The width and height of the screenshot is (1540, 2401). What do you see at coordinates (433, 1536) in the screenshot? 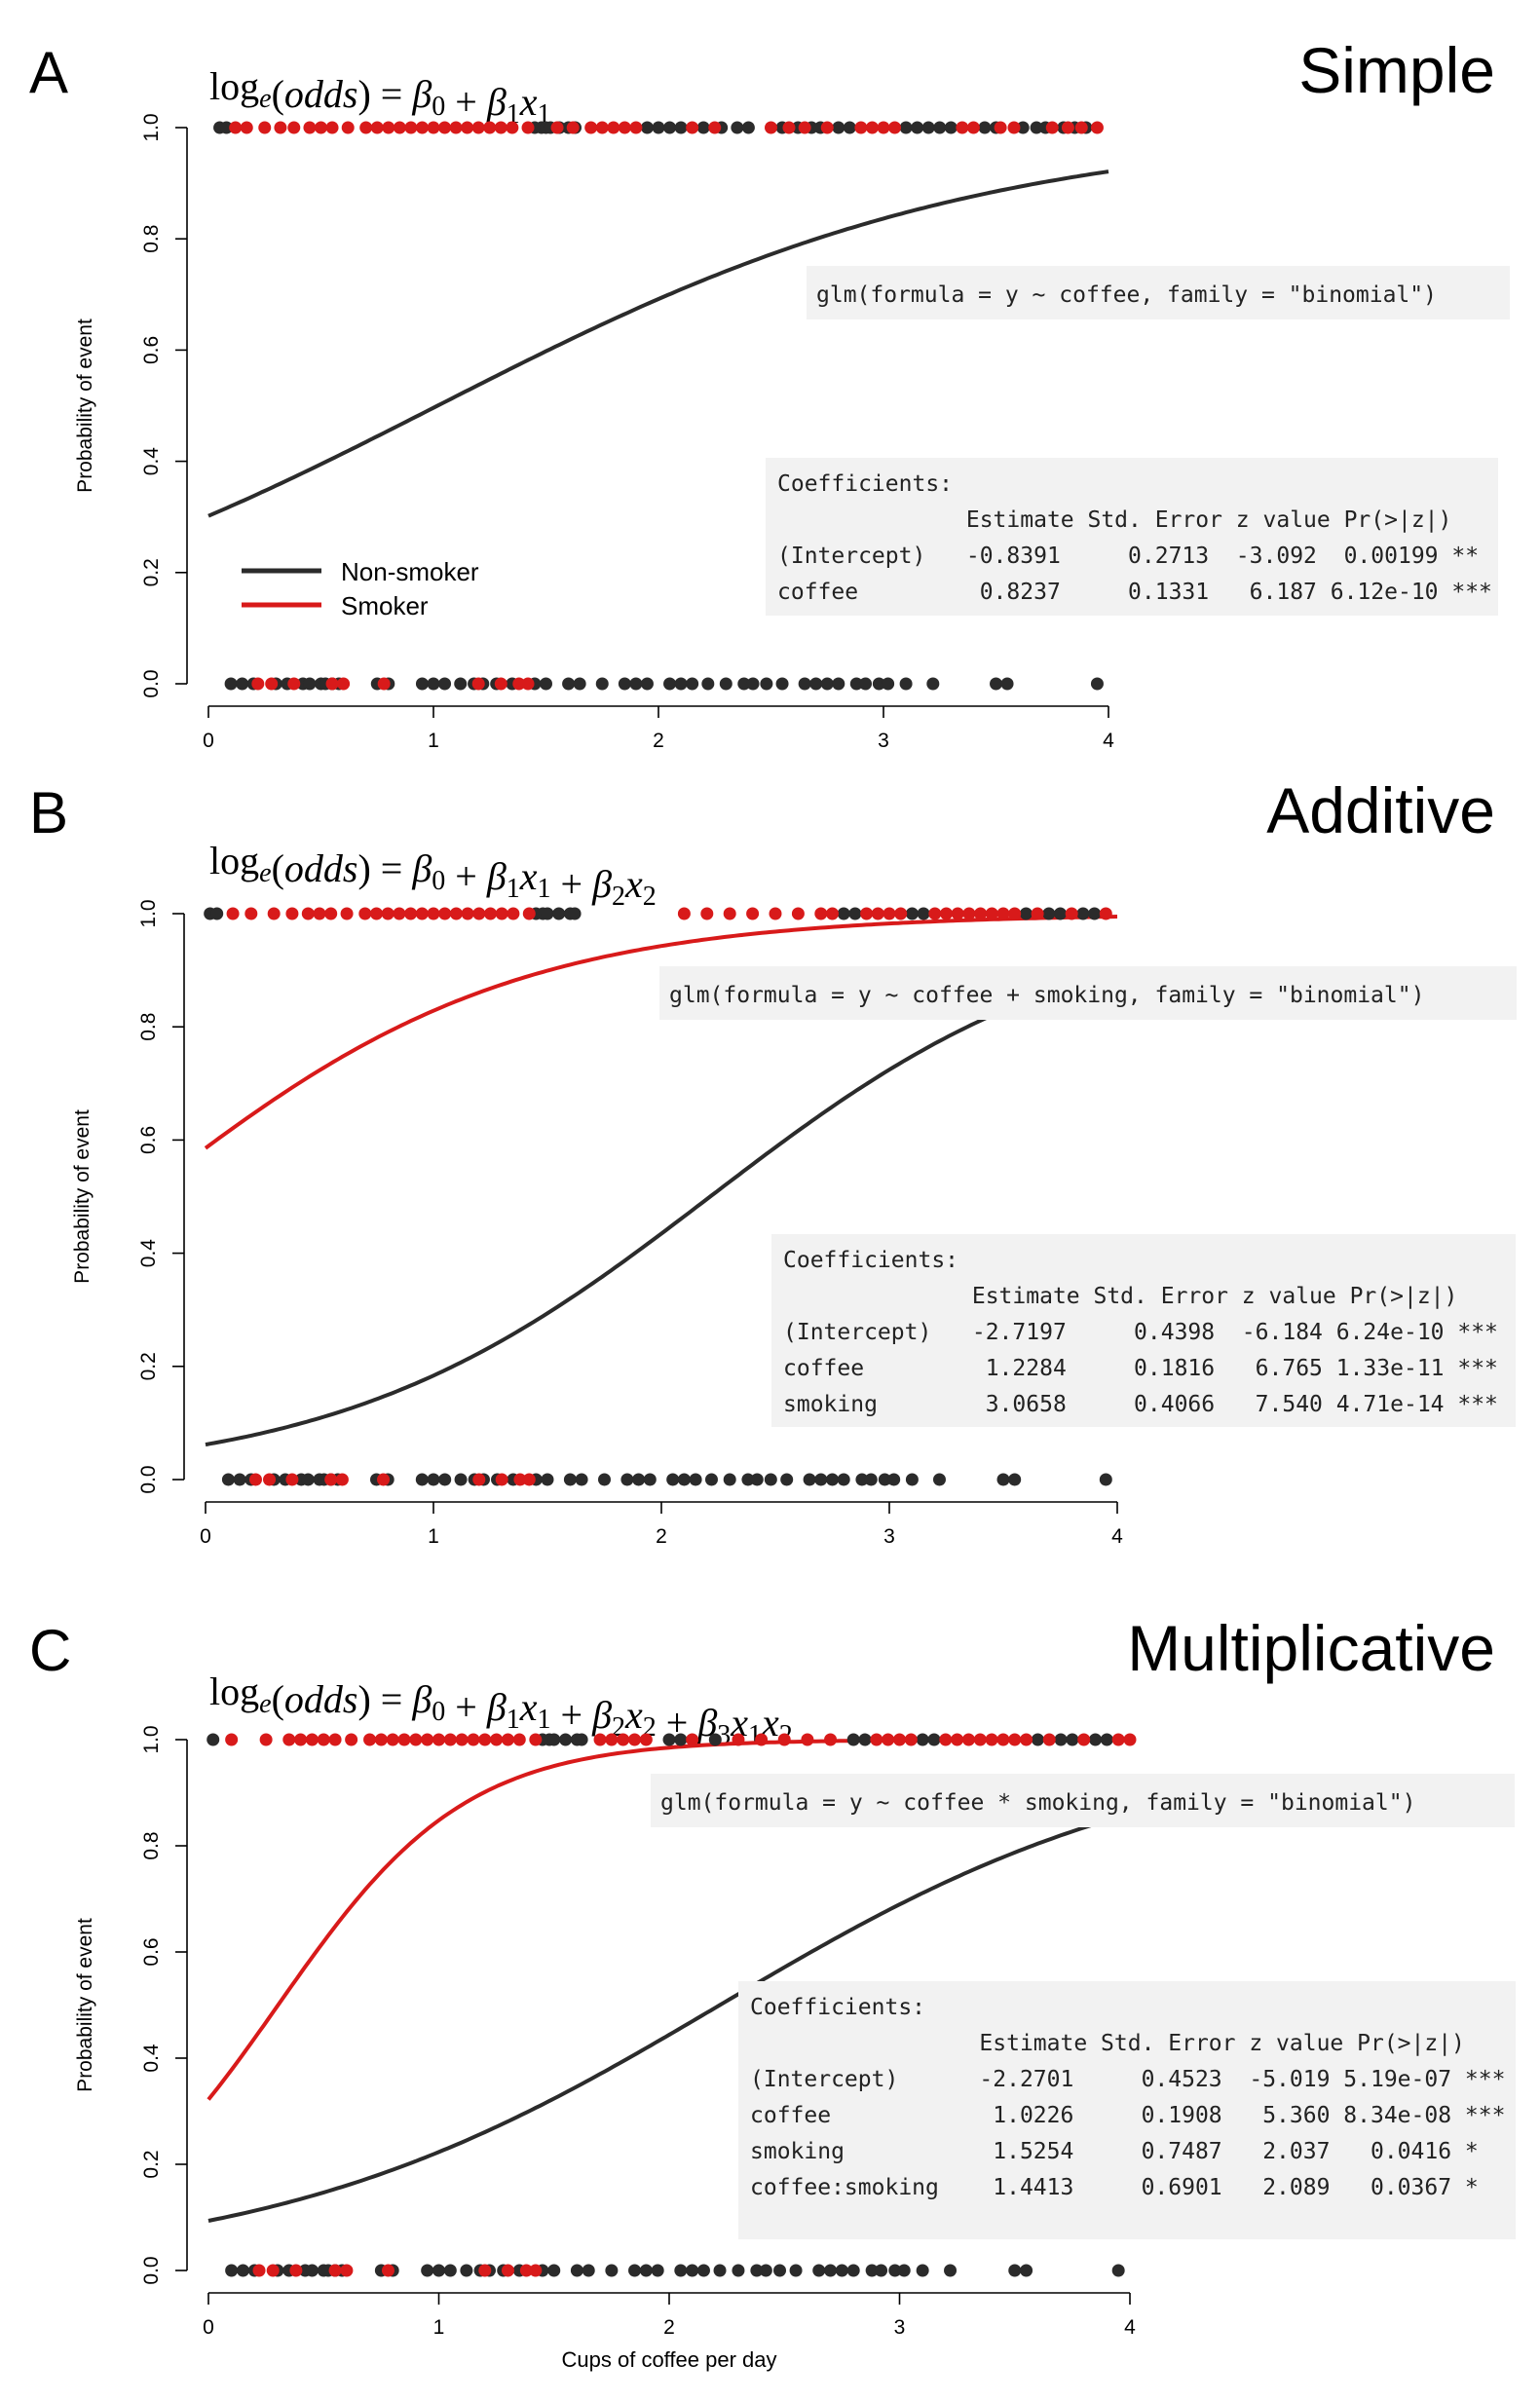
I see `x-tick-label: 1` at bounding box center [433, 1536].